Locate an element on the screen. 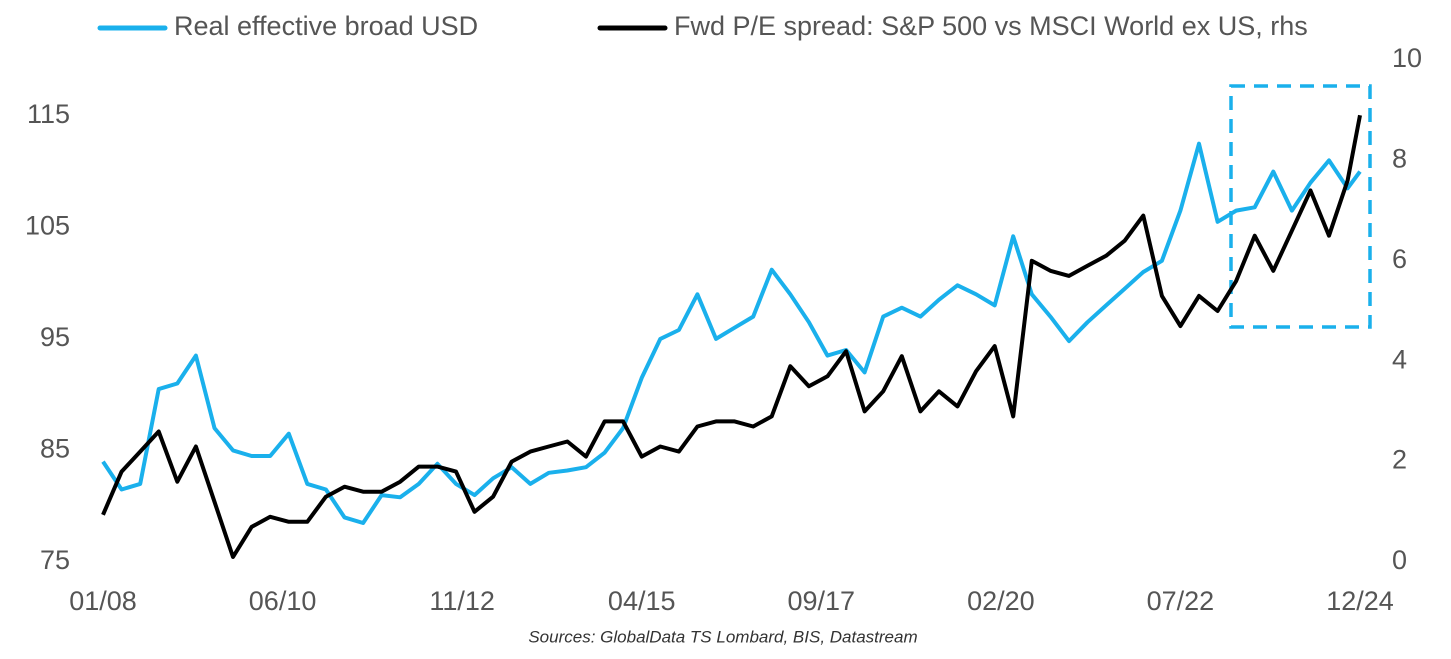  y2-tick-label: 4 is located at coordinates (1399, 359).